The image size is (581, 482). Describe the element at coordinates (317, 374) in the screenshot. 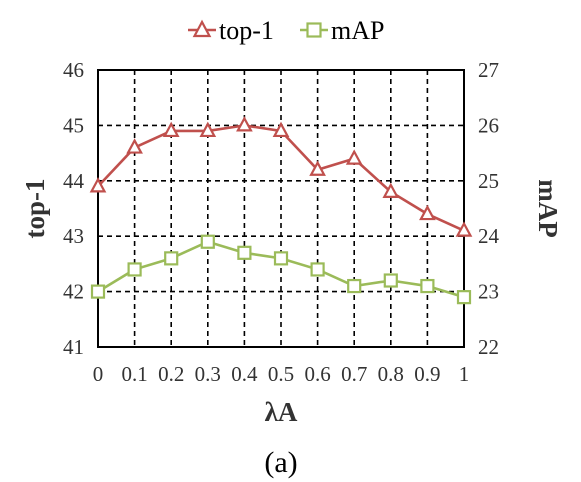

I see `x-tick-label: 0.6` at that location.